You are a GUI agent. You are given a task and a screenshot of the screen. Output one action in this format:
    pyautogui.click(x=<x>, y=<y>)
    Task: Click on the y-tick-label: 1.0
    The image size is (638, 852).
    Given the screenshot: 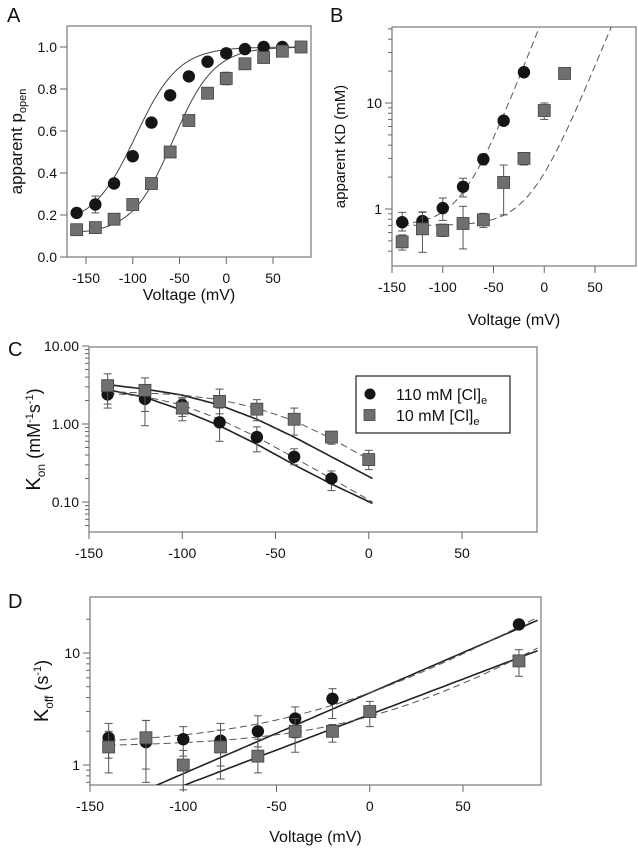 What is the action you would take?
    pyautogui.click(x=48, y=47)
    